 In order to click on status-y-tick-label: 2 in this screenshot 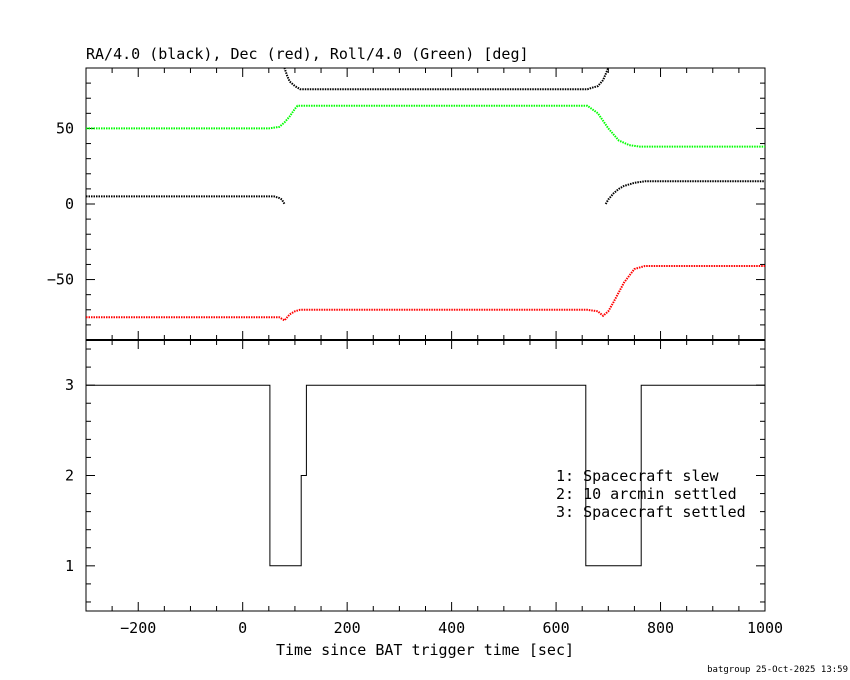, I will do `click(69, 476)`.